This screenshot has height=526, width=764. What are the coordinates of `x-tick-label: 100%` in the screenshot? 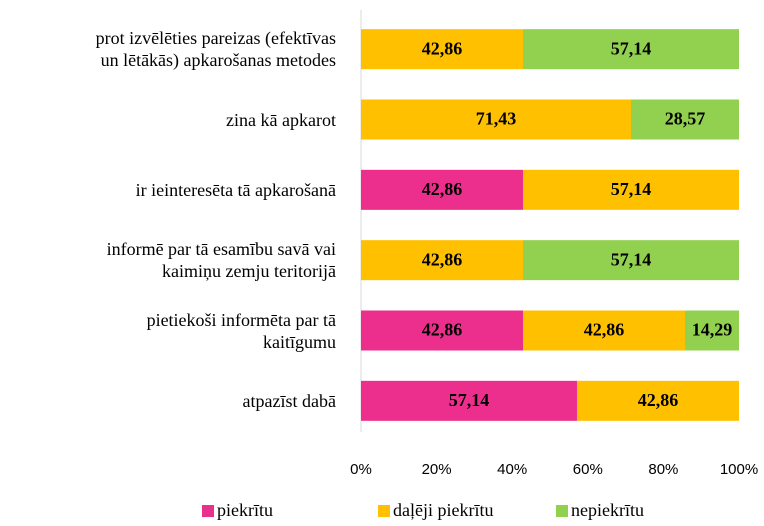 It's located at (739, 469).